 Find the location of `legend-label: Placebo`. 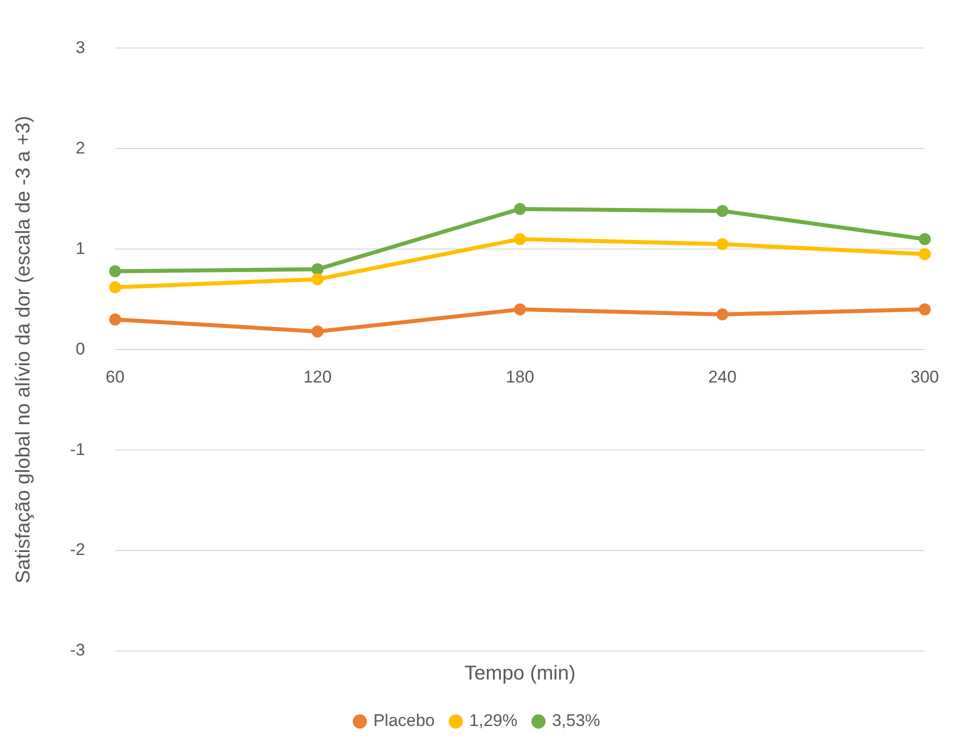

legend-label: Placebo is located at coordinates (404, 720).